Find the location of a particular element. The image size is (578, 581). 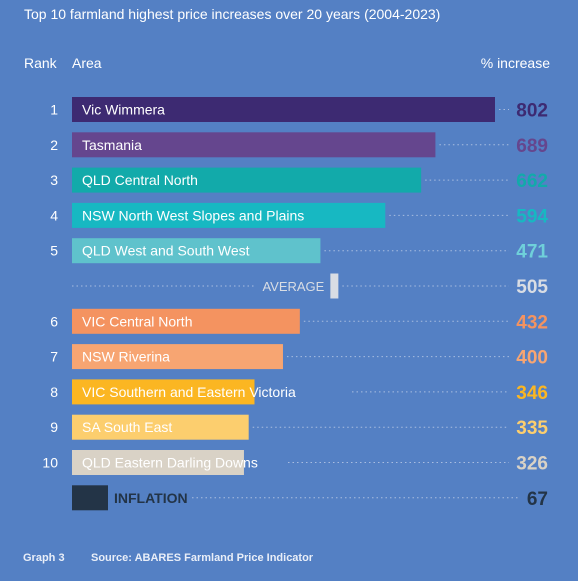

value-label: 802 is located at coordinates (532, 111).